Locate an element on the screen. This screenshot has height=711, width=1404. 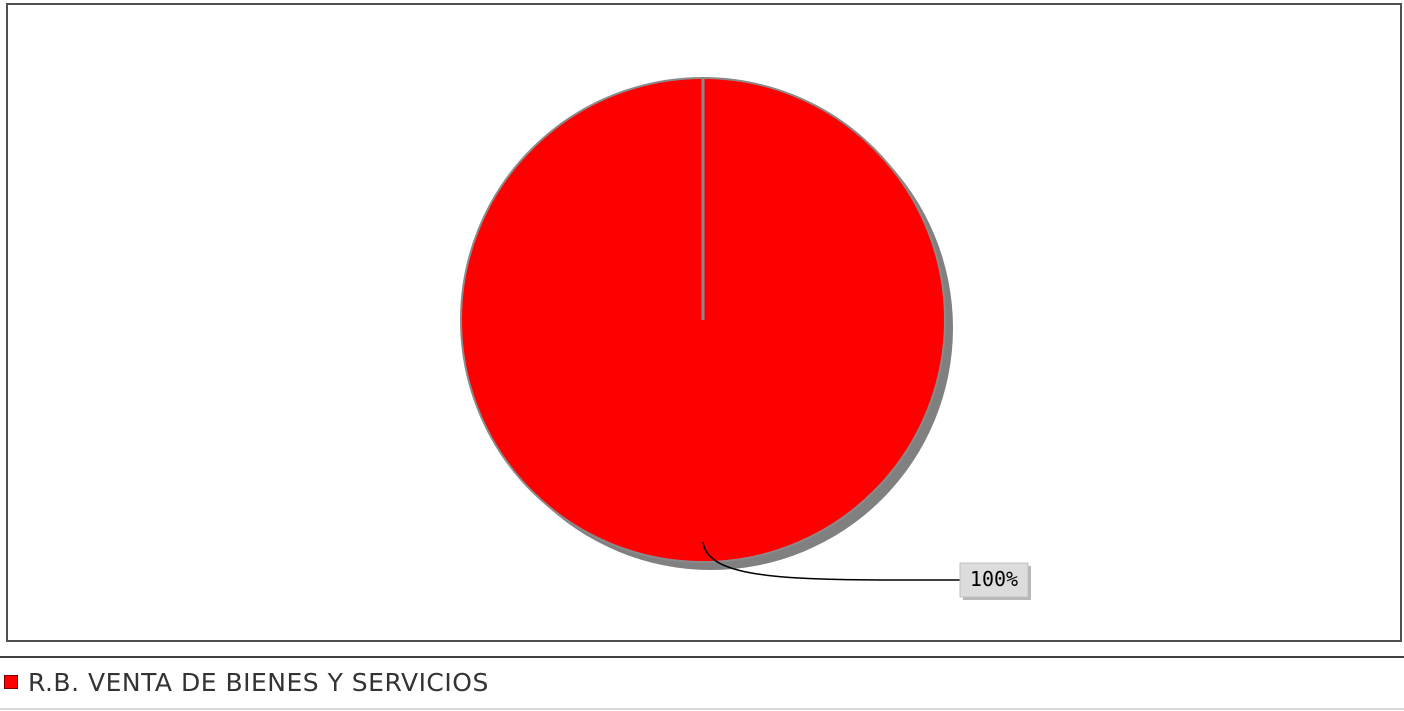
legend-label-0: R.B. VENTA DE BIENES Y SERVICIOS is located at coordinates (258, 682).